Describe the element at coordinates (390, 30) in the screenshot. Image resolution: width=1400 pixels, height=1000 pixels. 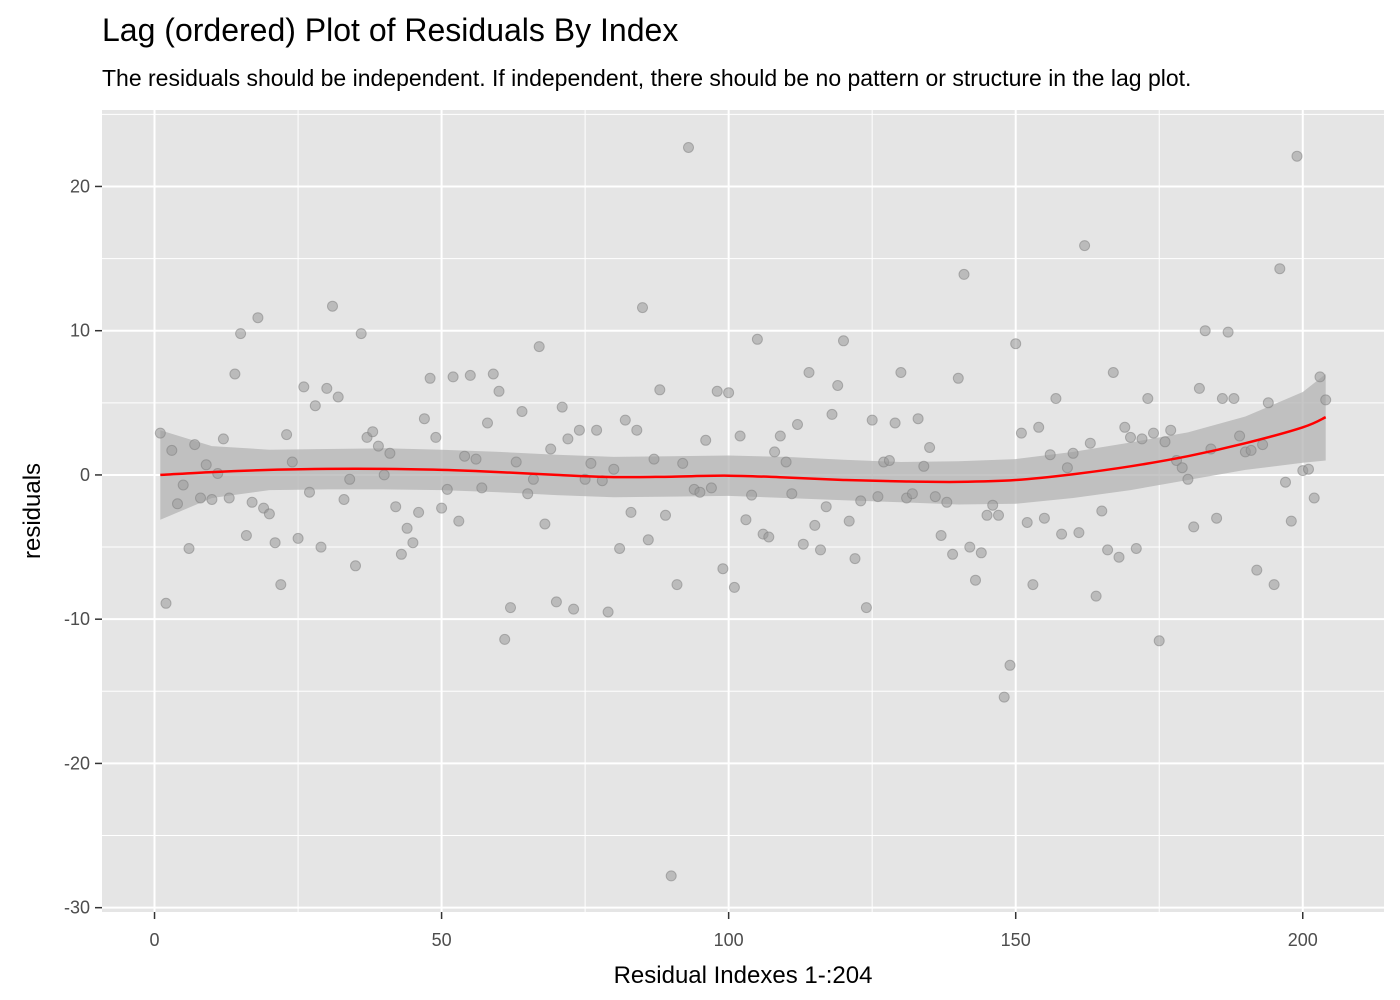
I see `chart-title: Lag (ordered) Plot of Residuals By Index` at that location.